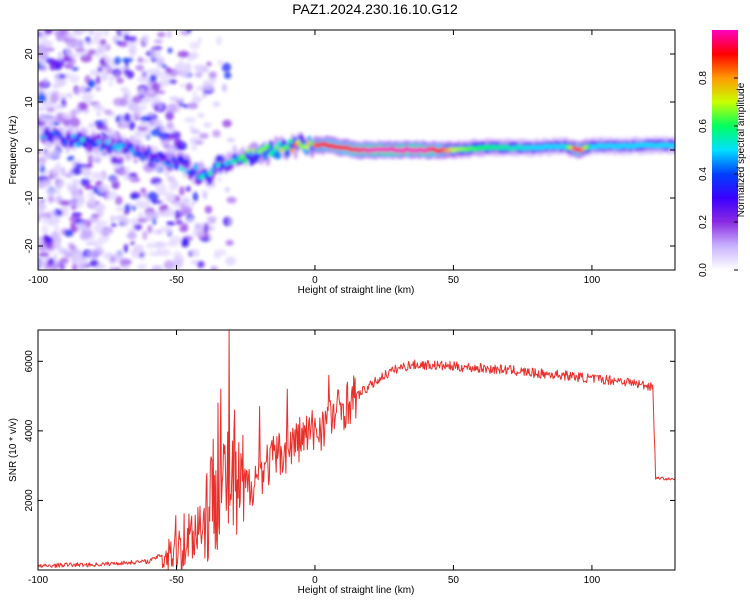 This screenshot has height=600, width=750. Describe the element at coordinates (741, 149) in the screenshot. I see `colorbar-label: Normalized spectral amplitude` at that location.